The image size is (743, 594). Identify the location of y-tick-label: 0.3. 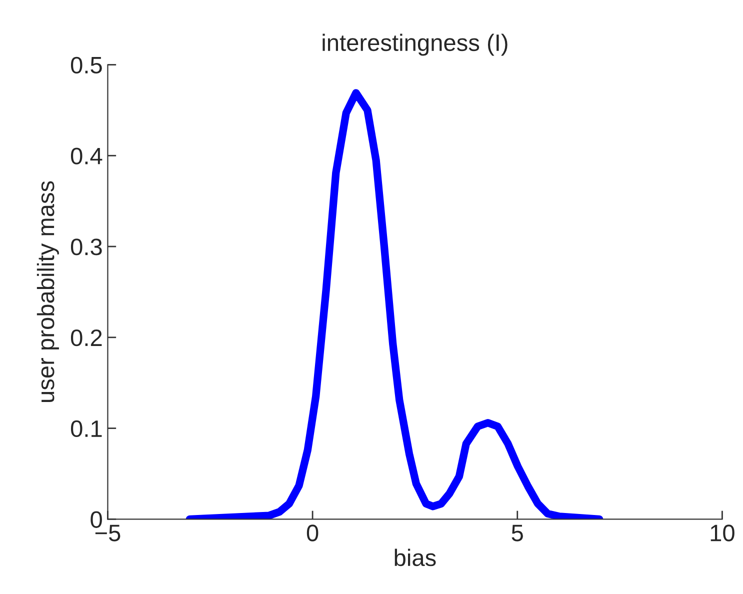
(86, 247).